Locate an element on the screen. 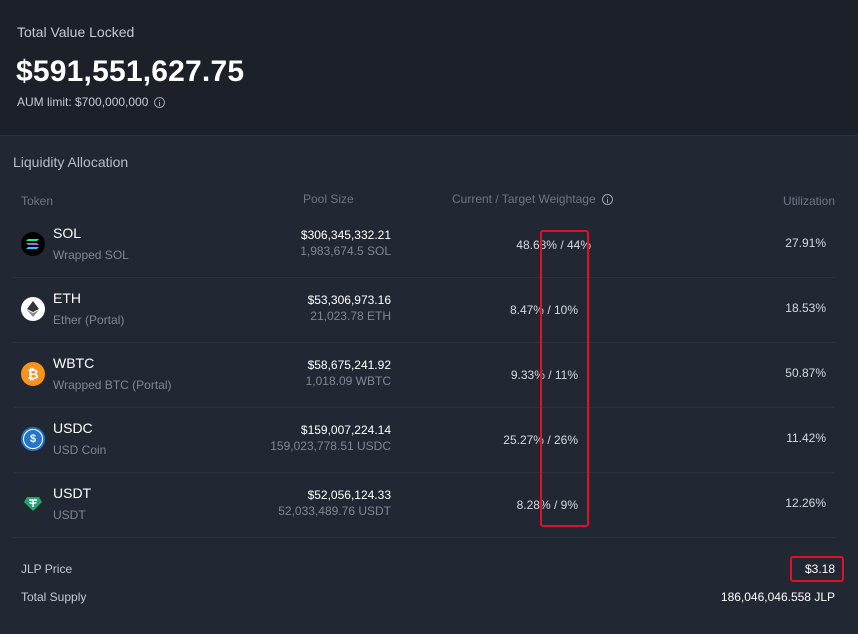  utilization-value: 11.42% is located at coordinates (806, 438).